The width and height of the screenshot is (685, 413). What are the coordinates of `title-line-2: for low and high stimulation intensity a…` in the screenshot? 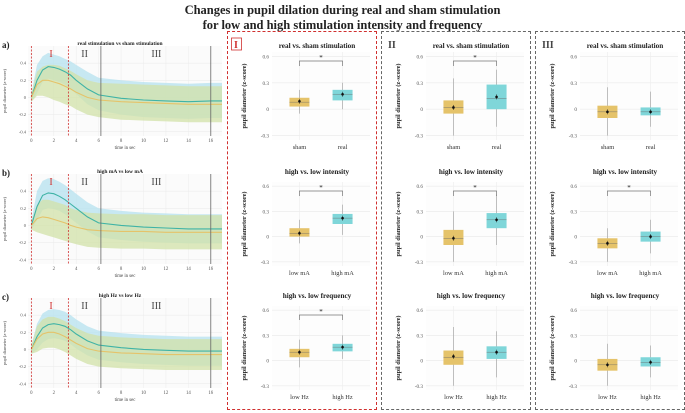 It's located at (342, 25).